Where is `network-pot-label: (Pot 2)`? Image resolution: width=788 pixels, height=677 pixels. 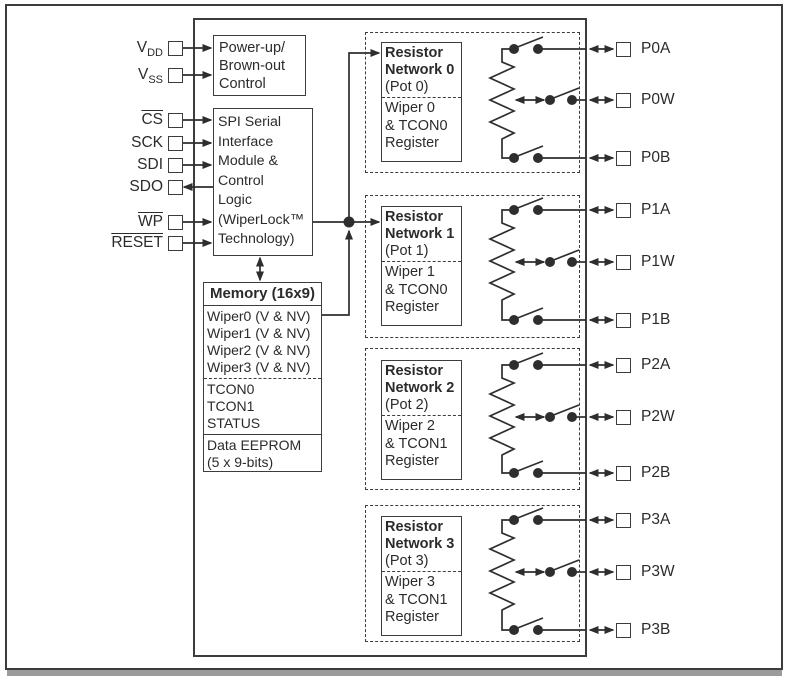 network-pot-label: (Pot 2) is located at coordinates (407, 405).